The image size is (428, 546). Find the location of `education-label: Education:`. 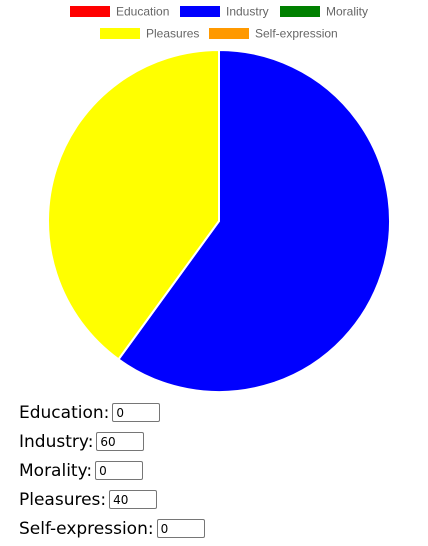

education-label: Education: is located at coordinates (64, 412).